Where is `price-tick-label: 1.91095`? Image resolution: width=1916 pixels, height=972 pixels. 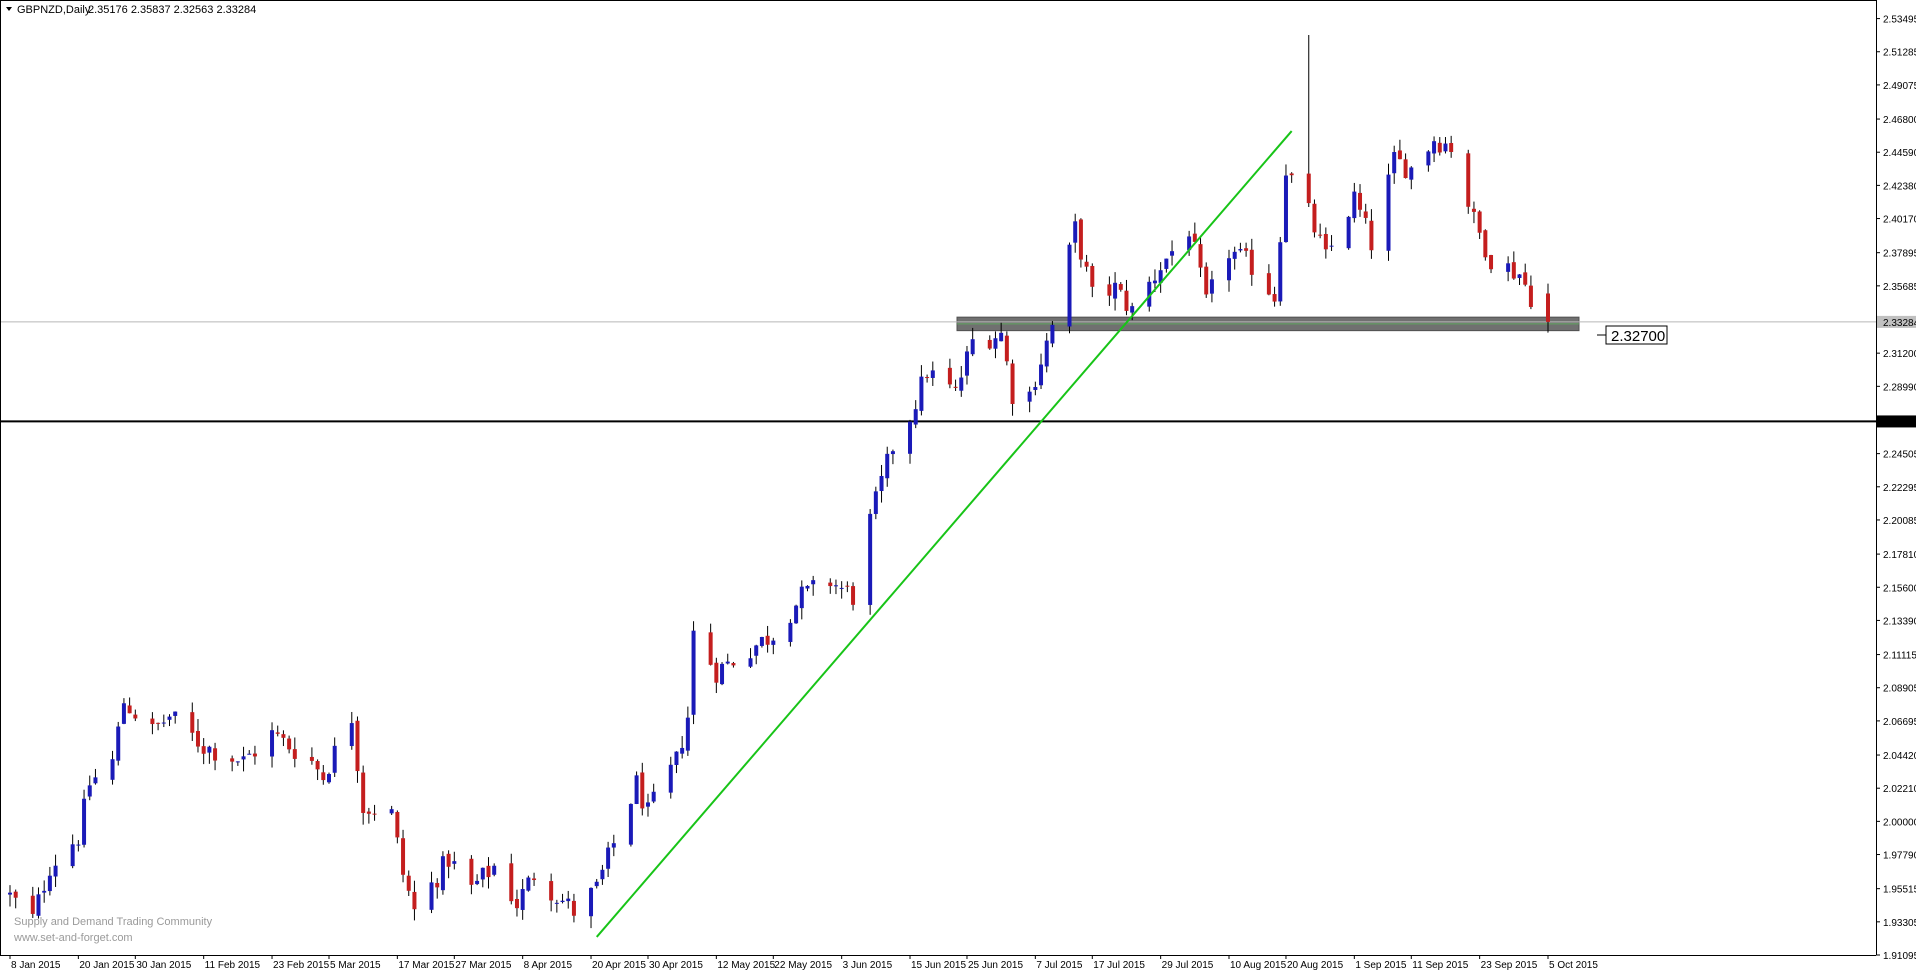 price-tick-label: 1.91095 is located at coordinates (1899, 956).